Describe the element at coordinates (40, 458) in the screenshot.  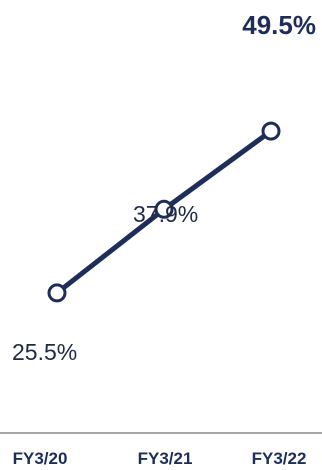
I see `x-tick-fy3-20: FY3/20` at that location.